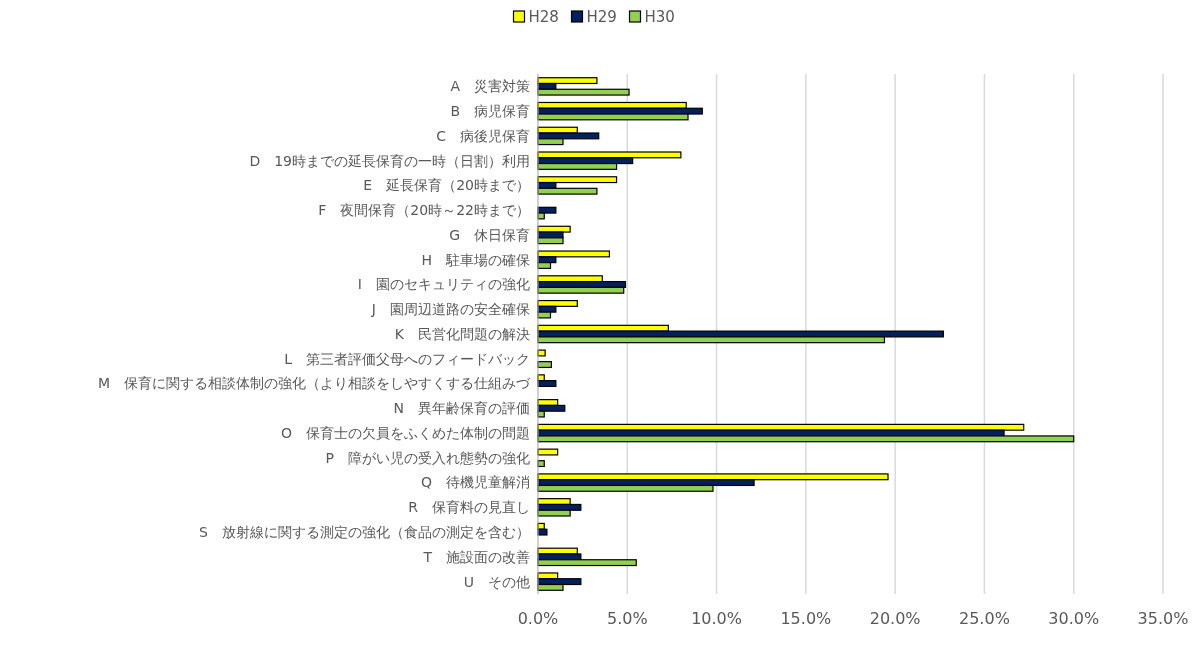  Describe the element at coordinates (407, 358) in the screenshot. I see `y-tick-label: L 第三者評価父母へのフィードバック` at that location.